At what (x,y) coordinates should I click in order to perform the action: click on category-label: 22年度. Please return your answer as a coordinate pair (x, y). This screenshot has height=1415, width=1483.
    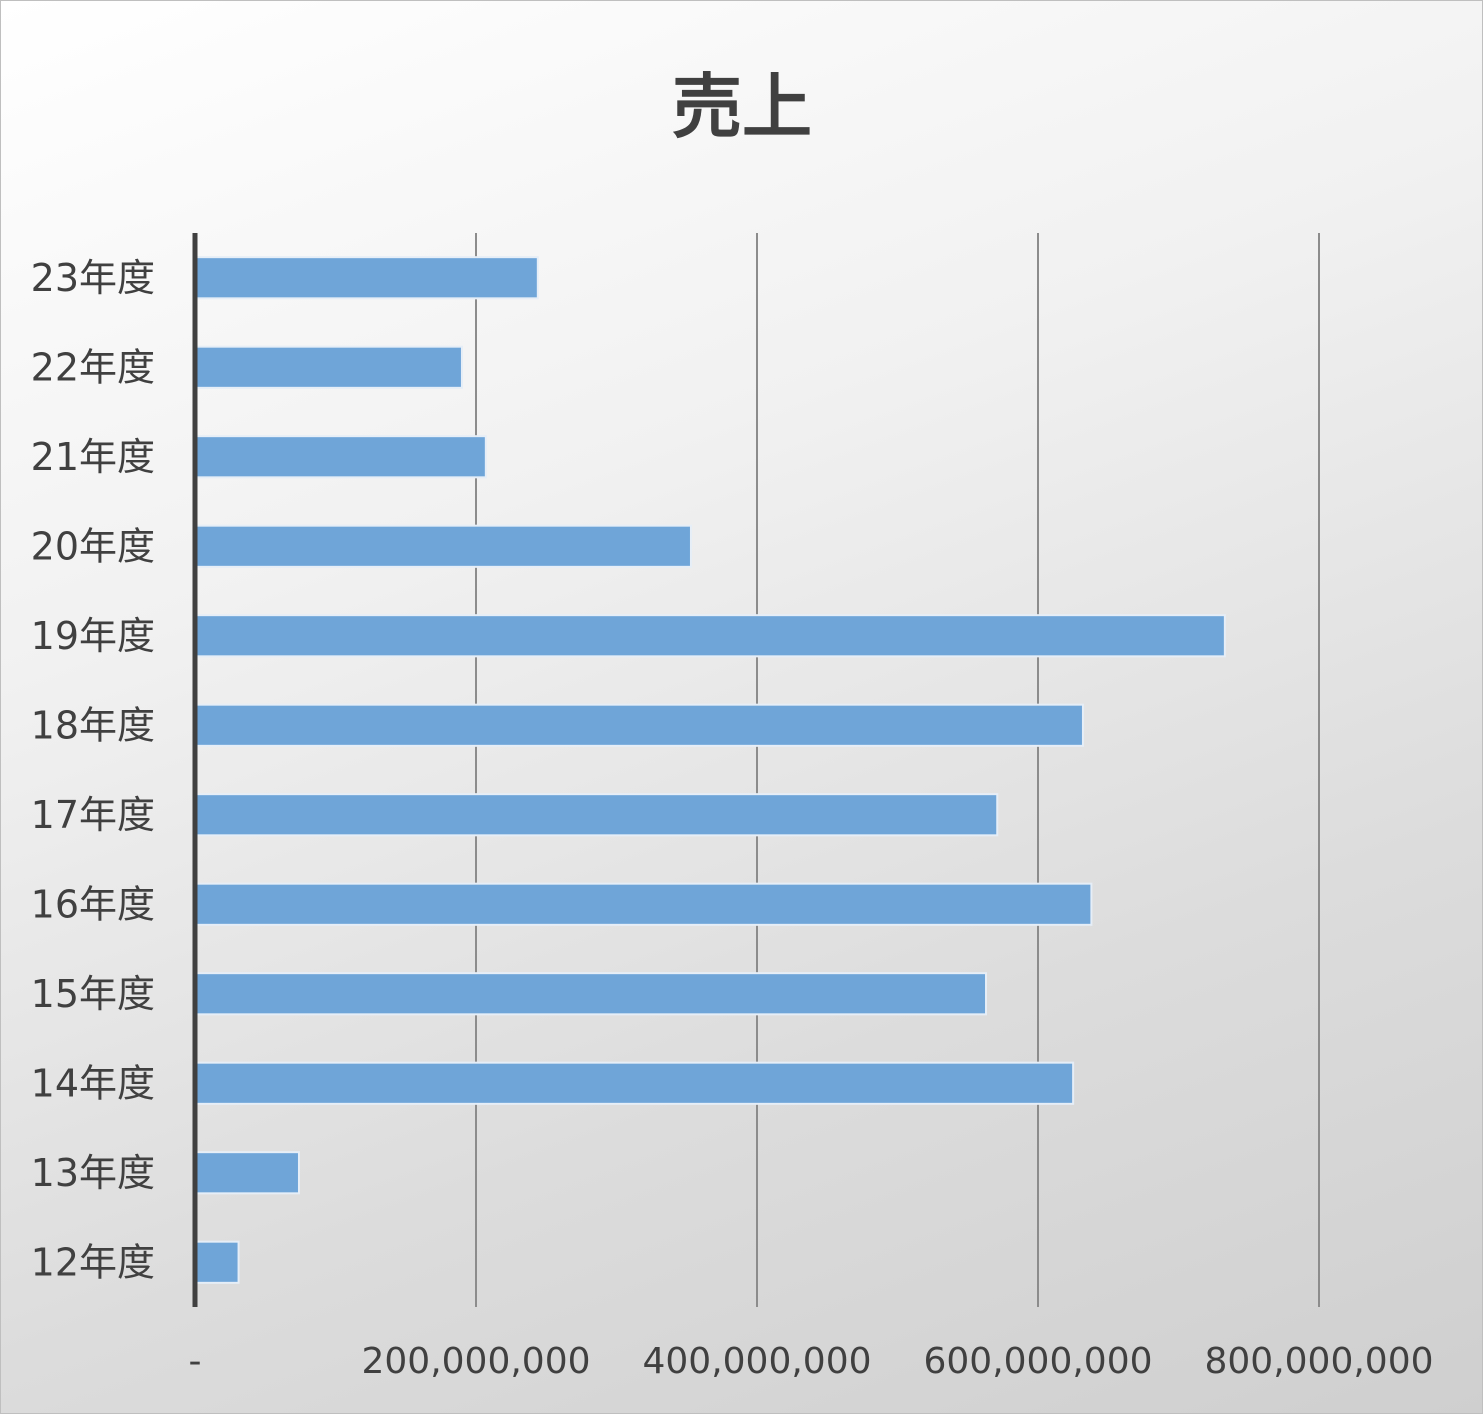
    Looking at the image, I should click on (93, 367).